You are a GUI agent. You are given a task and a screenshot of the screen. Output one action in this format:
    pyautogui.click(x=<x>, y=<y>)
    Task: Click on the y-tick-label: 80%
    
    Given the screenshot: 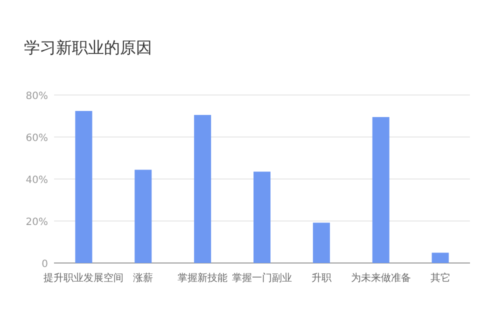 What is the action you would take?
    pyautogui.click(x=37, y=96)
    